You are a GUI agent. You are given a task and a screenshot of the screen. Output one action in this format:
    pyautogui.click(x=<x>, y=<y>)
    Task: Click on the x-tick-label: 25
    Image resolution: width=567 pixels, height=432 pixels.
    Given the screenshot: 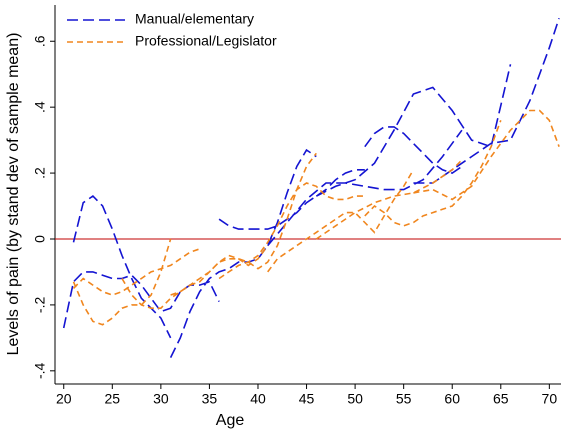 What is the action you would take?
    pyautogui.click(x=113, y=399)
    